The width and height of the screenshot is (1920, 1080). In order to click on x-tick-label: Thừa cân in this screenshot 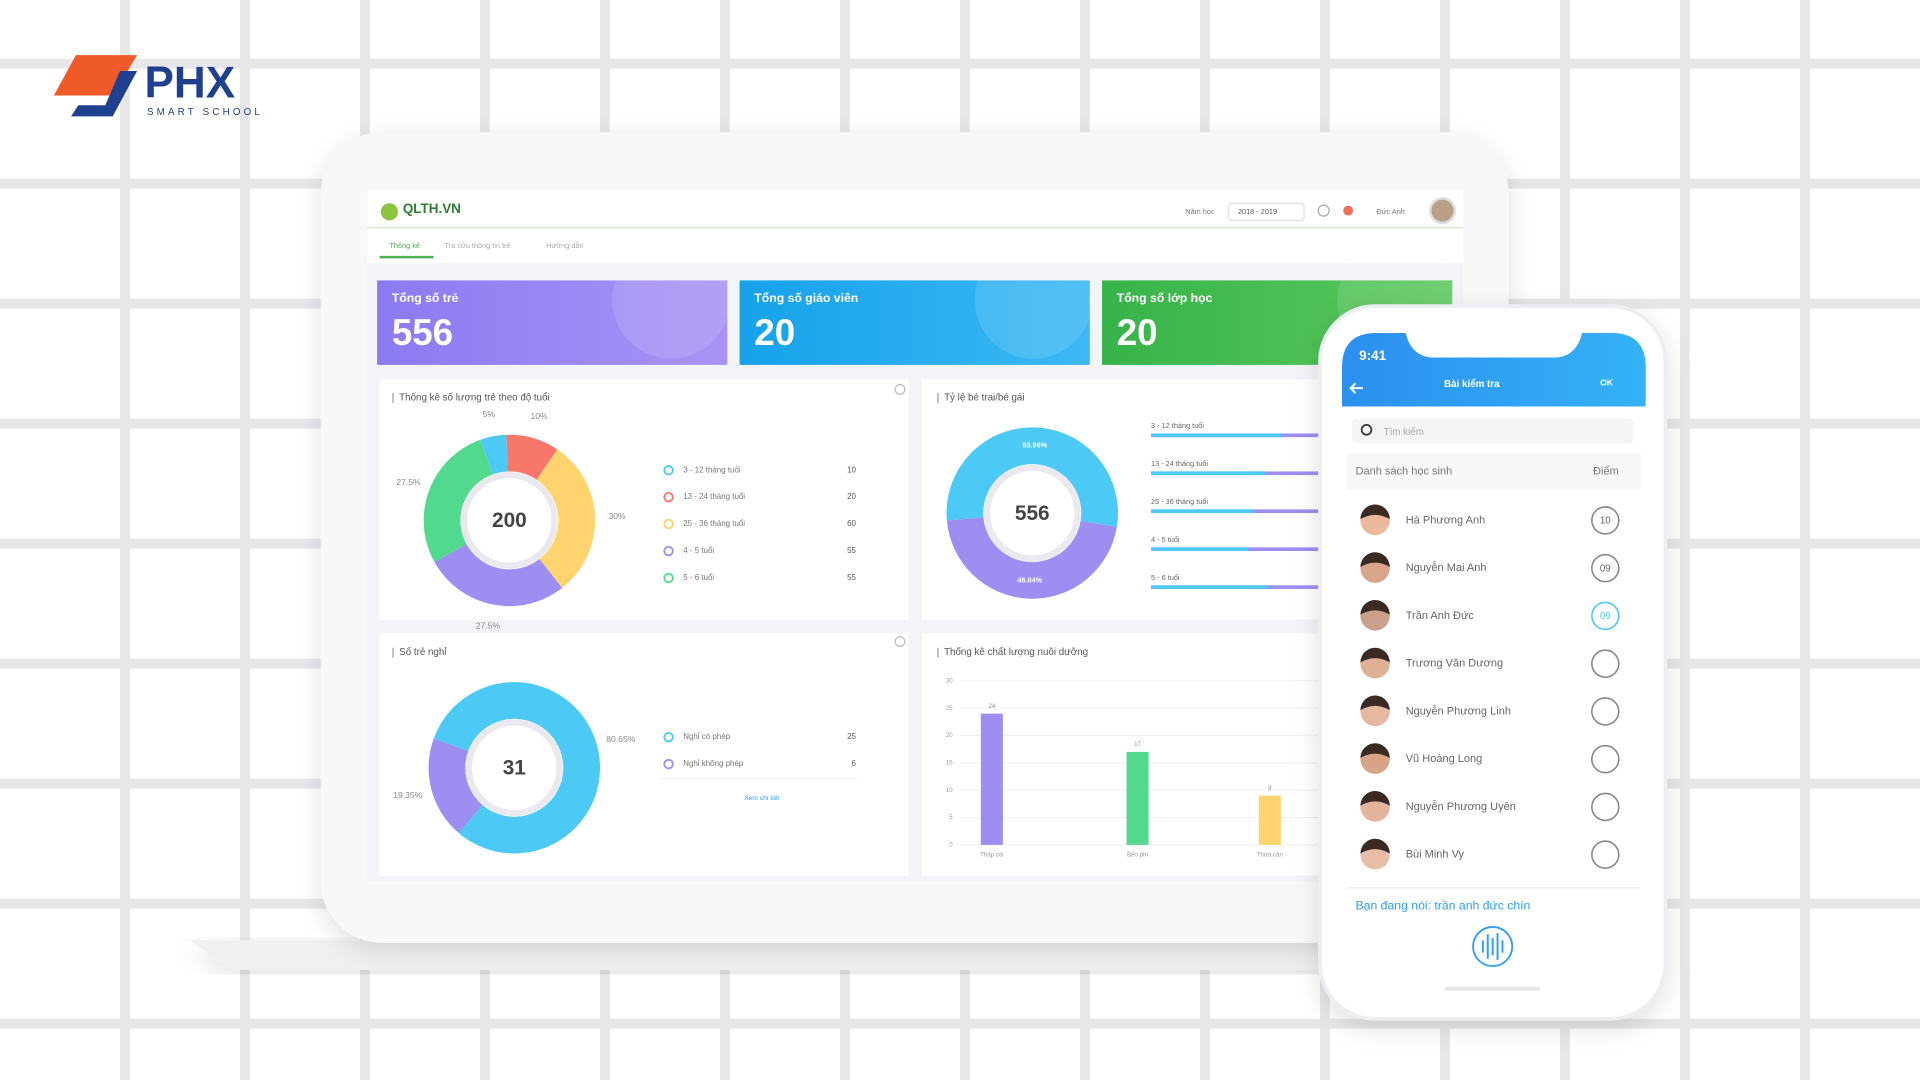, I will do `click(1270, 854)`.